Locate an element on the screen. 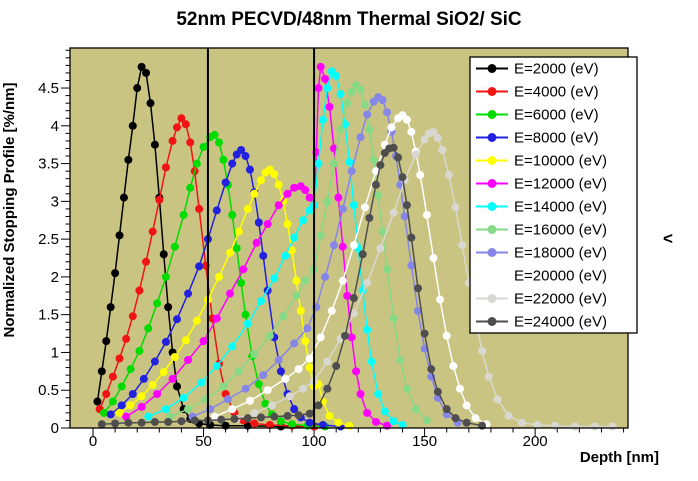  y-tick-label: 0.5 is located at coordinates (48, 390).